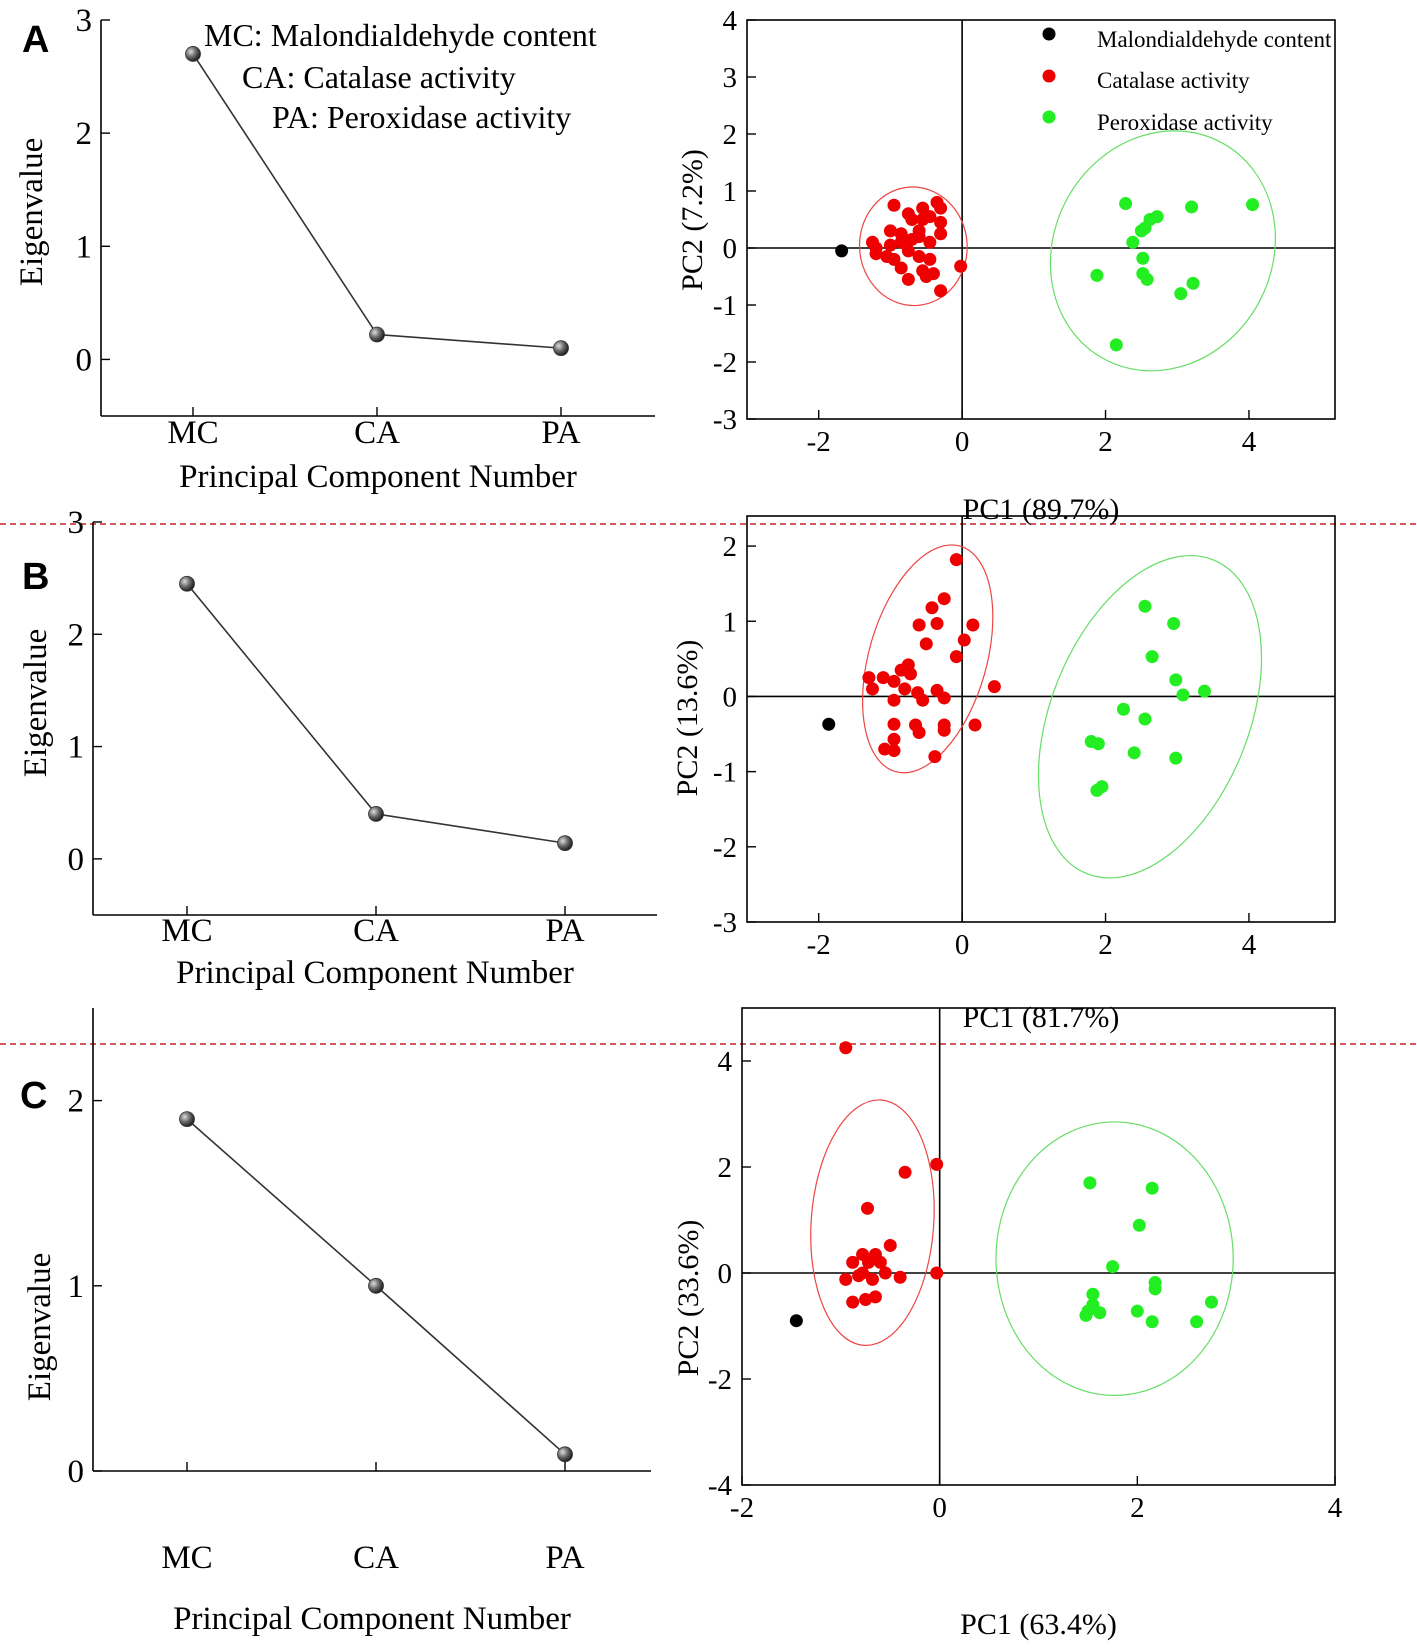  Describe the element at coordinates (688, 1298) in the screenshot. I see `y-axis-title: PC2 (33.6%)` at that location.